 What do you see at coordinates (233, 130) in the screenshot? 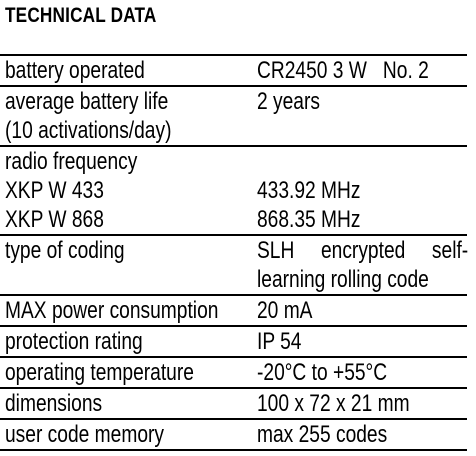
I see `row-line: (10 activations/day)` at bounding box center [233, 130].